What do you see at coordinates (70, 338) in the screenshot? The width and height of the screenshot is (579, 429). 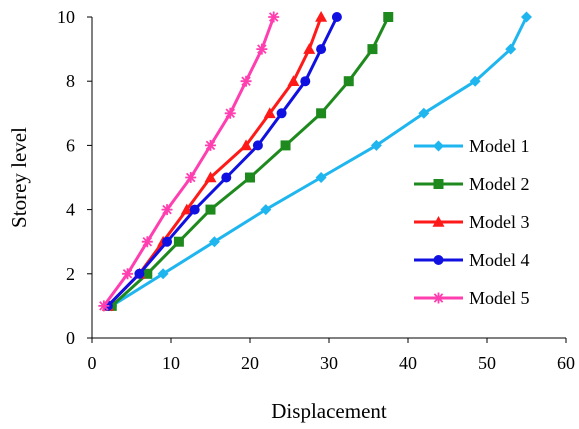 I see `y-tick-label: 0` at bounding box center [70, 338].